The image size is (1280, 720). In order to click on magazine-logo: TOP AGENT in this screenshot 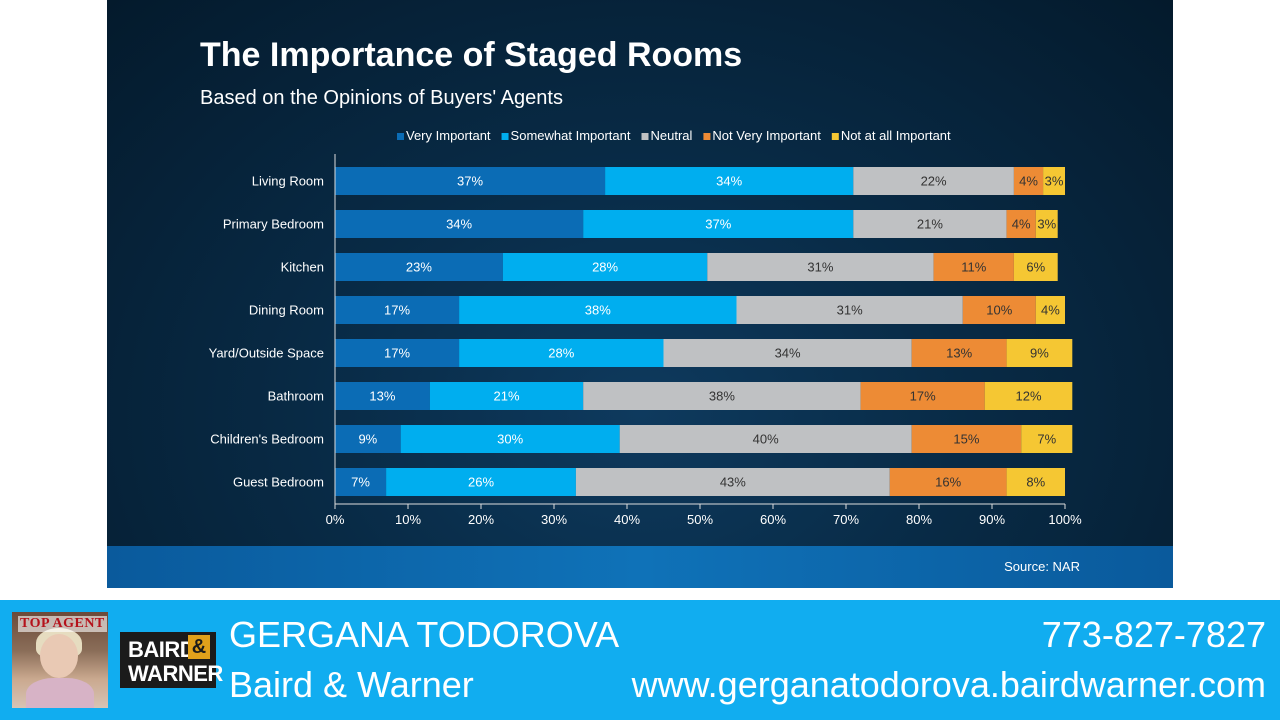, I will do `click(62, 624)`.